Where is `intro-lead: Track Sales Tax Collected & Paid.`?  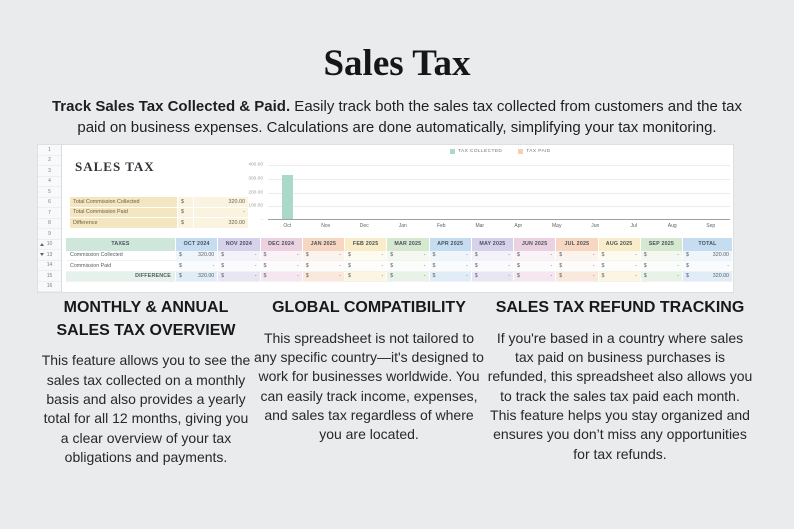 intro-lead: Track Sales Tax Collected & Paid. is located at coordinates (171, 106).